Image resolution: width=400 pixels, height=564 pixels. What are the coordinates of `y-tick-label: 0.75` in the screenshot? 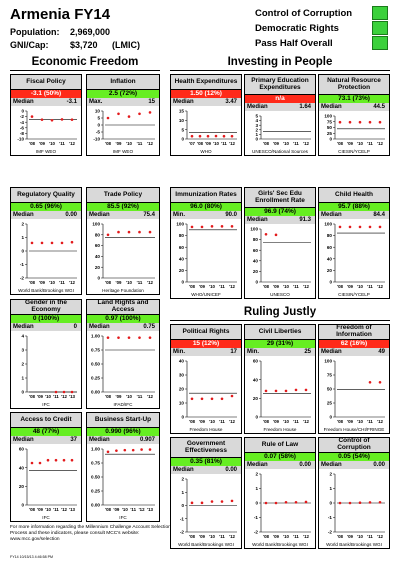 It's located at (95, 463).